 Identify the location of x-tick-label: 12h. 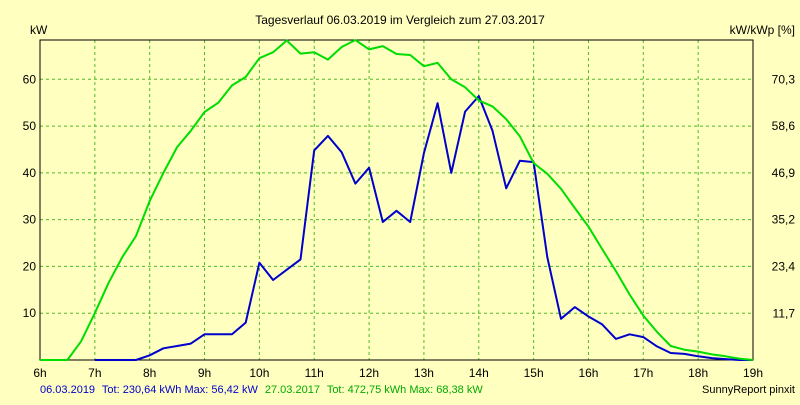
(369, 373).